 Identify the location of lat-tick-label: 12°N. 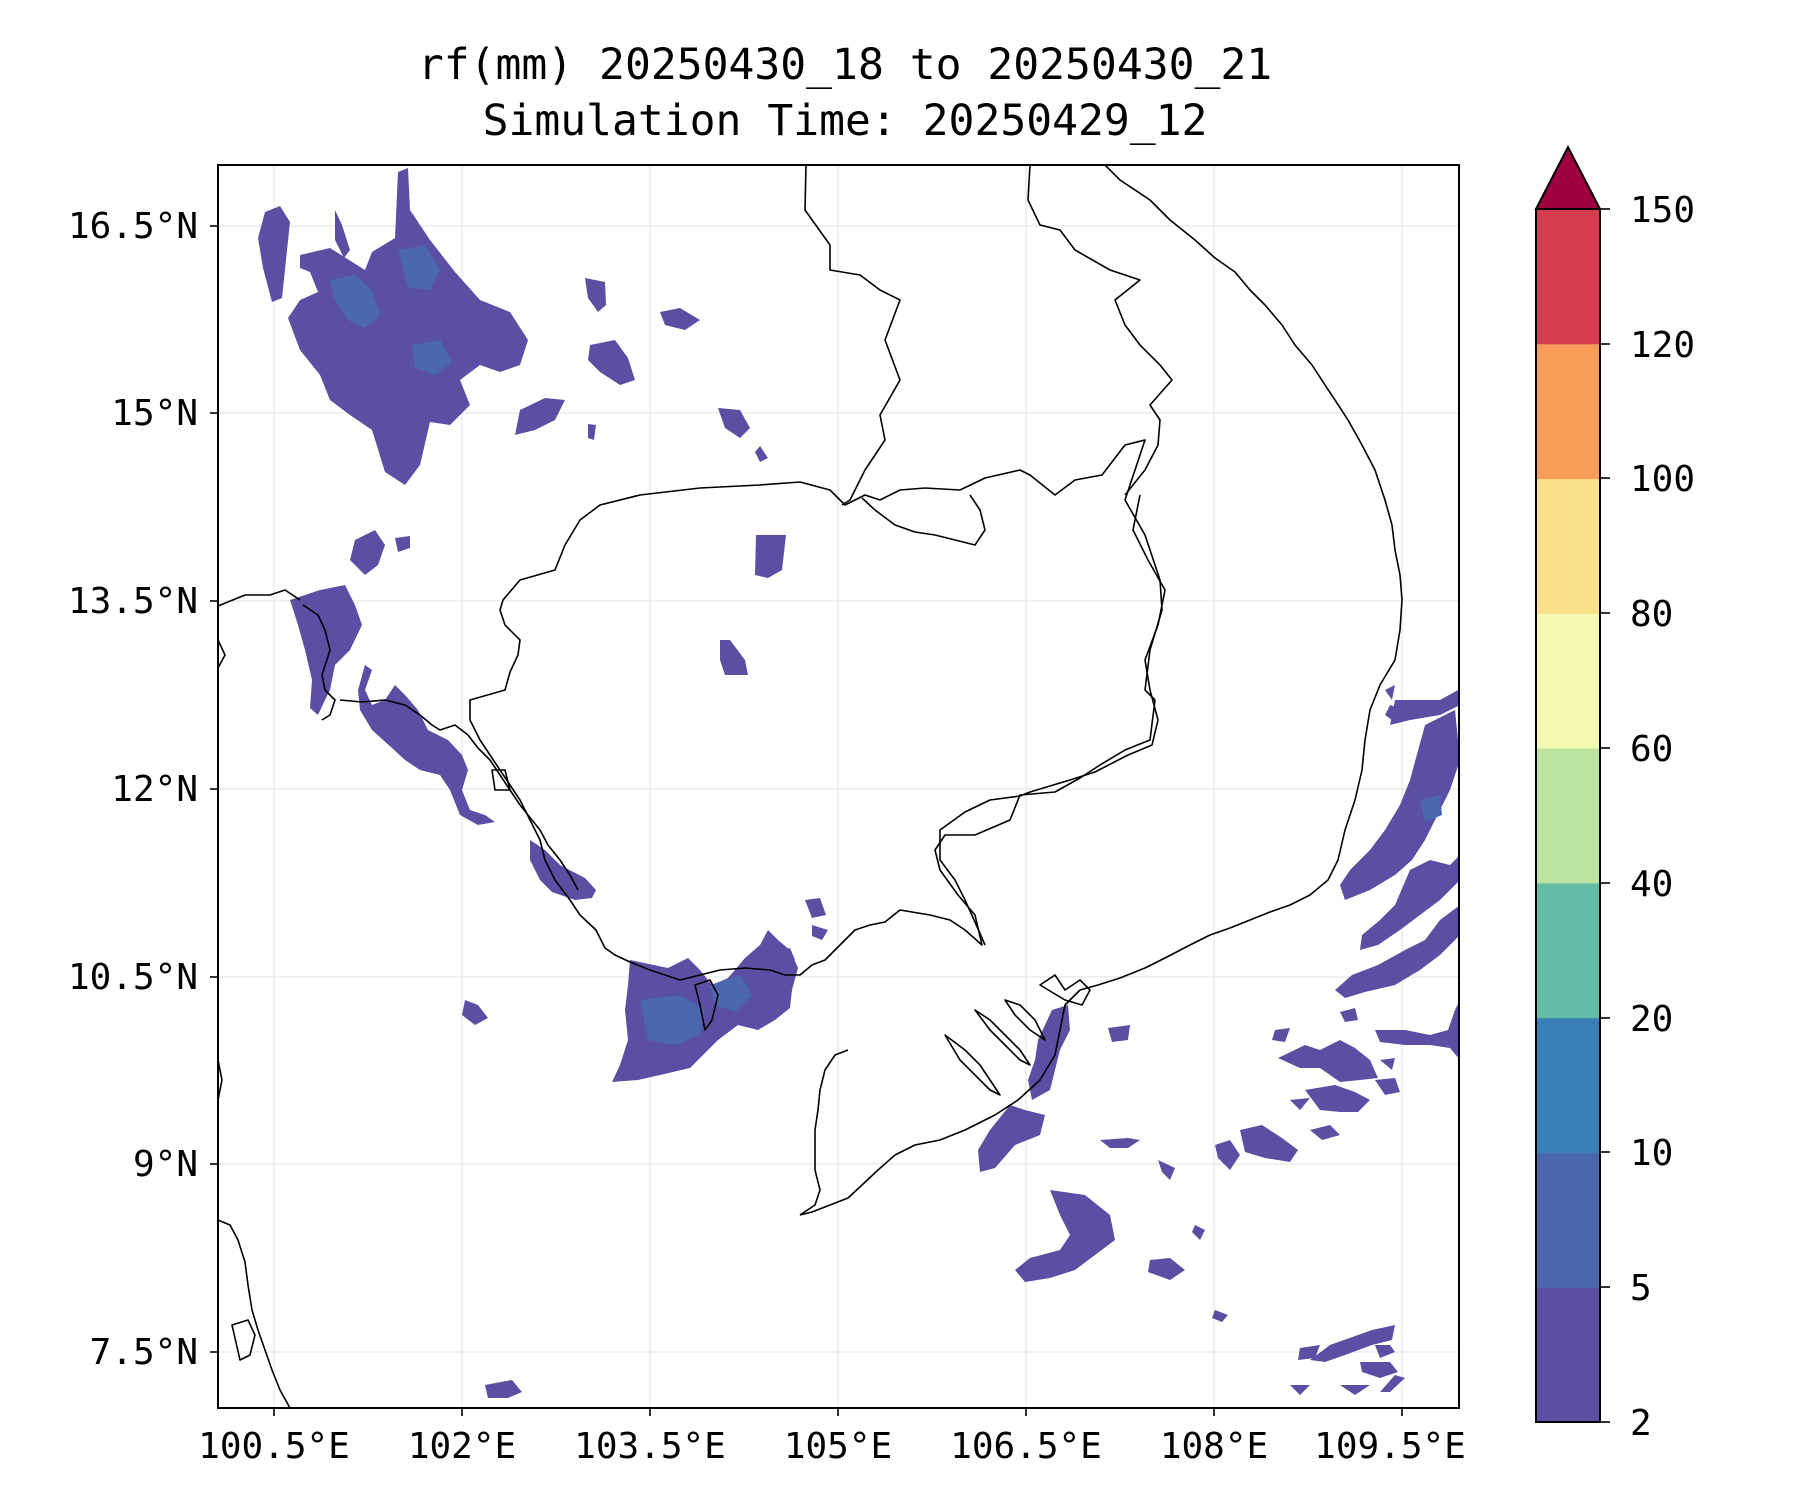
(154, 789).